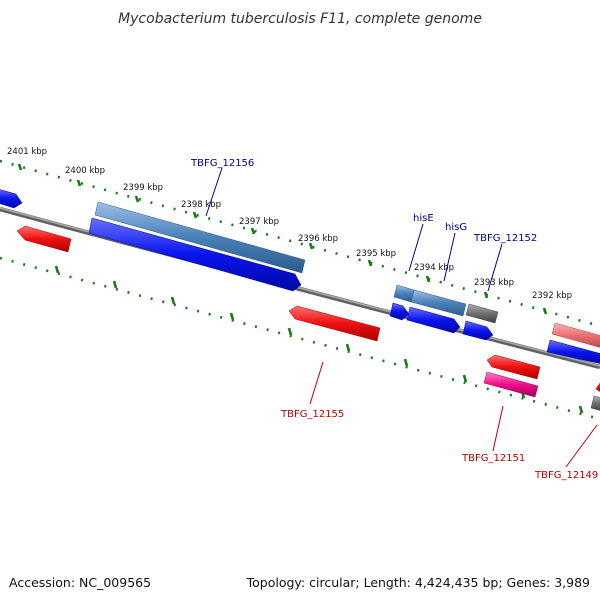  I want to click on gene-salmon, so click(575, 335).